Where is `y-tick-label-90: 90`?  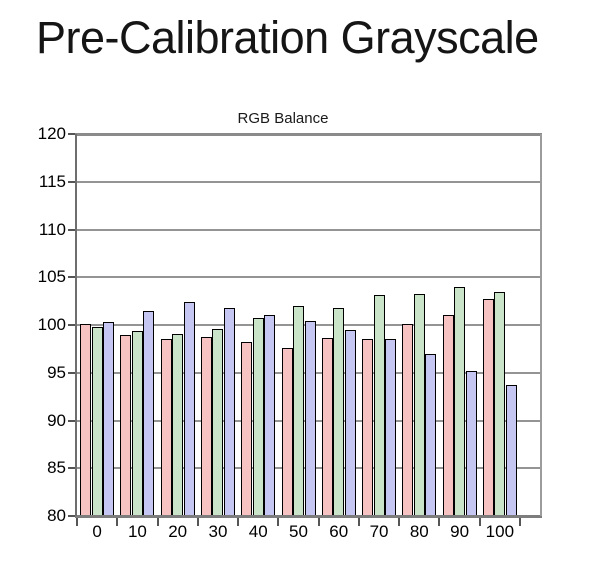
y-tick-label-90: 90 is located at coordinates (56, 420).